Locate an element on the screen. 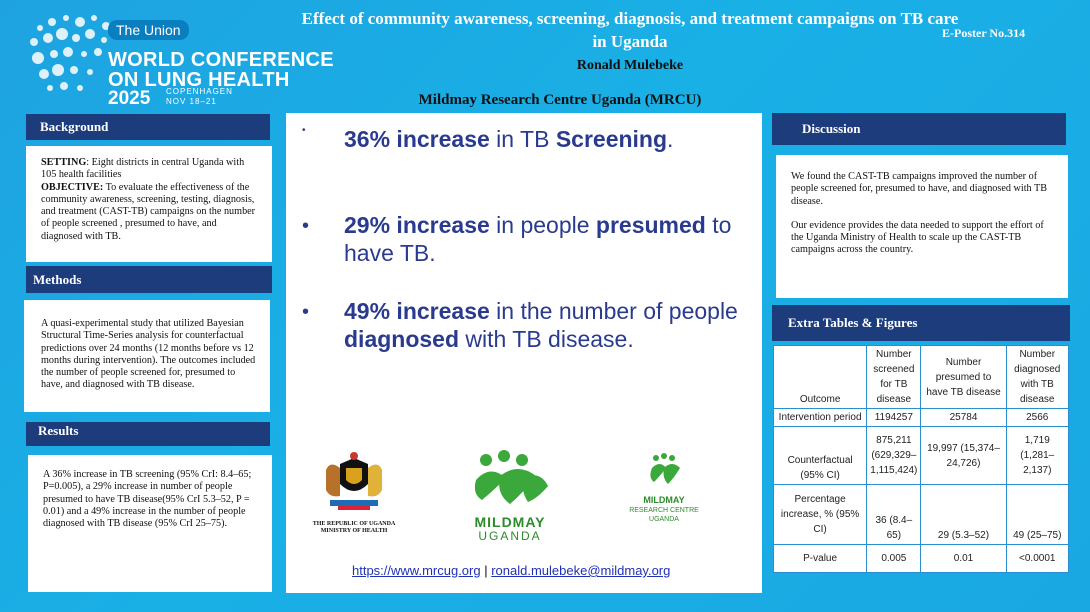 The width and height of the screenshot is (1090, 612). table-cell: Percentage increase, % (95% CI) is located at coordinates (820, 514).